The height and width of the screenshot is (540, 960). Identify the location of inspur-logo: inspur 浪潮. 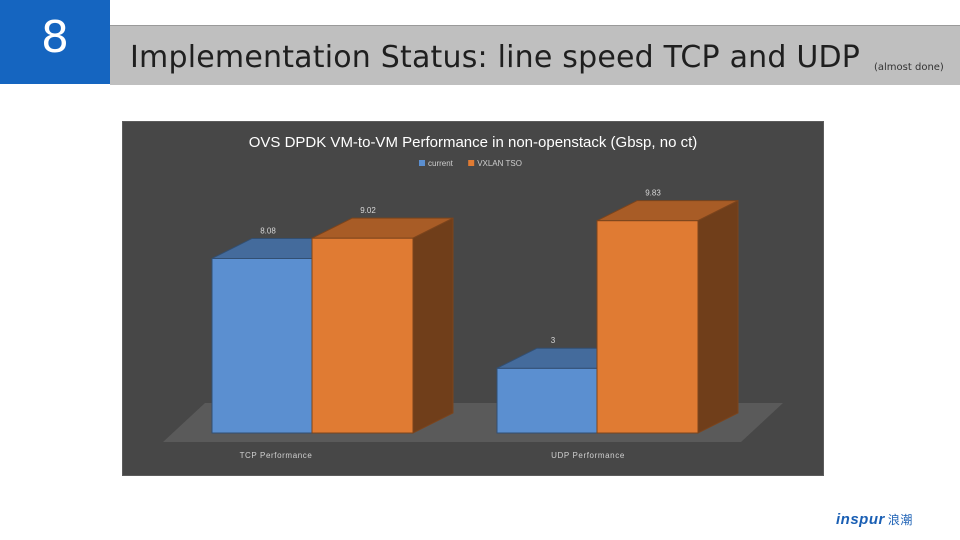
(874, 520).